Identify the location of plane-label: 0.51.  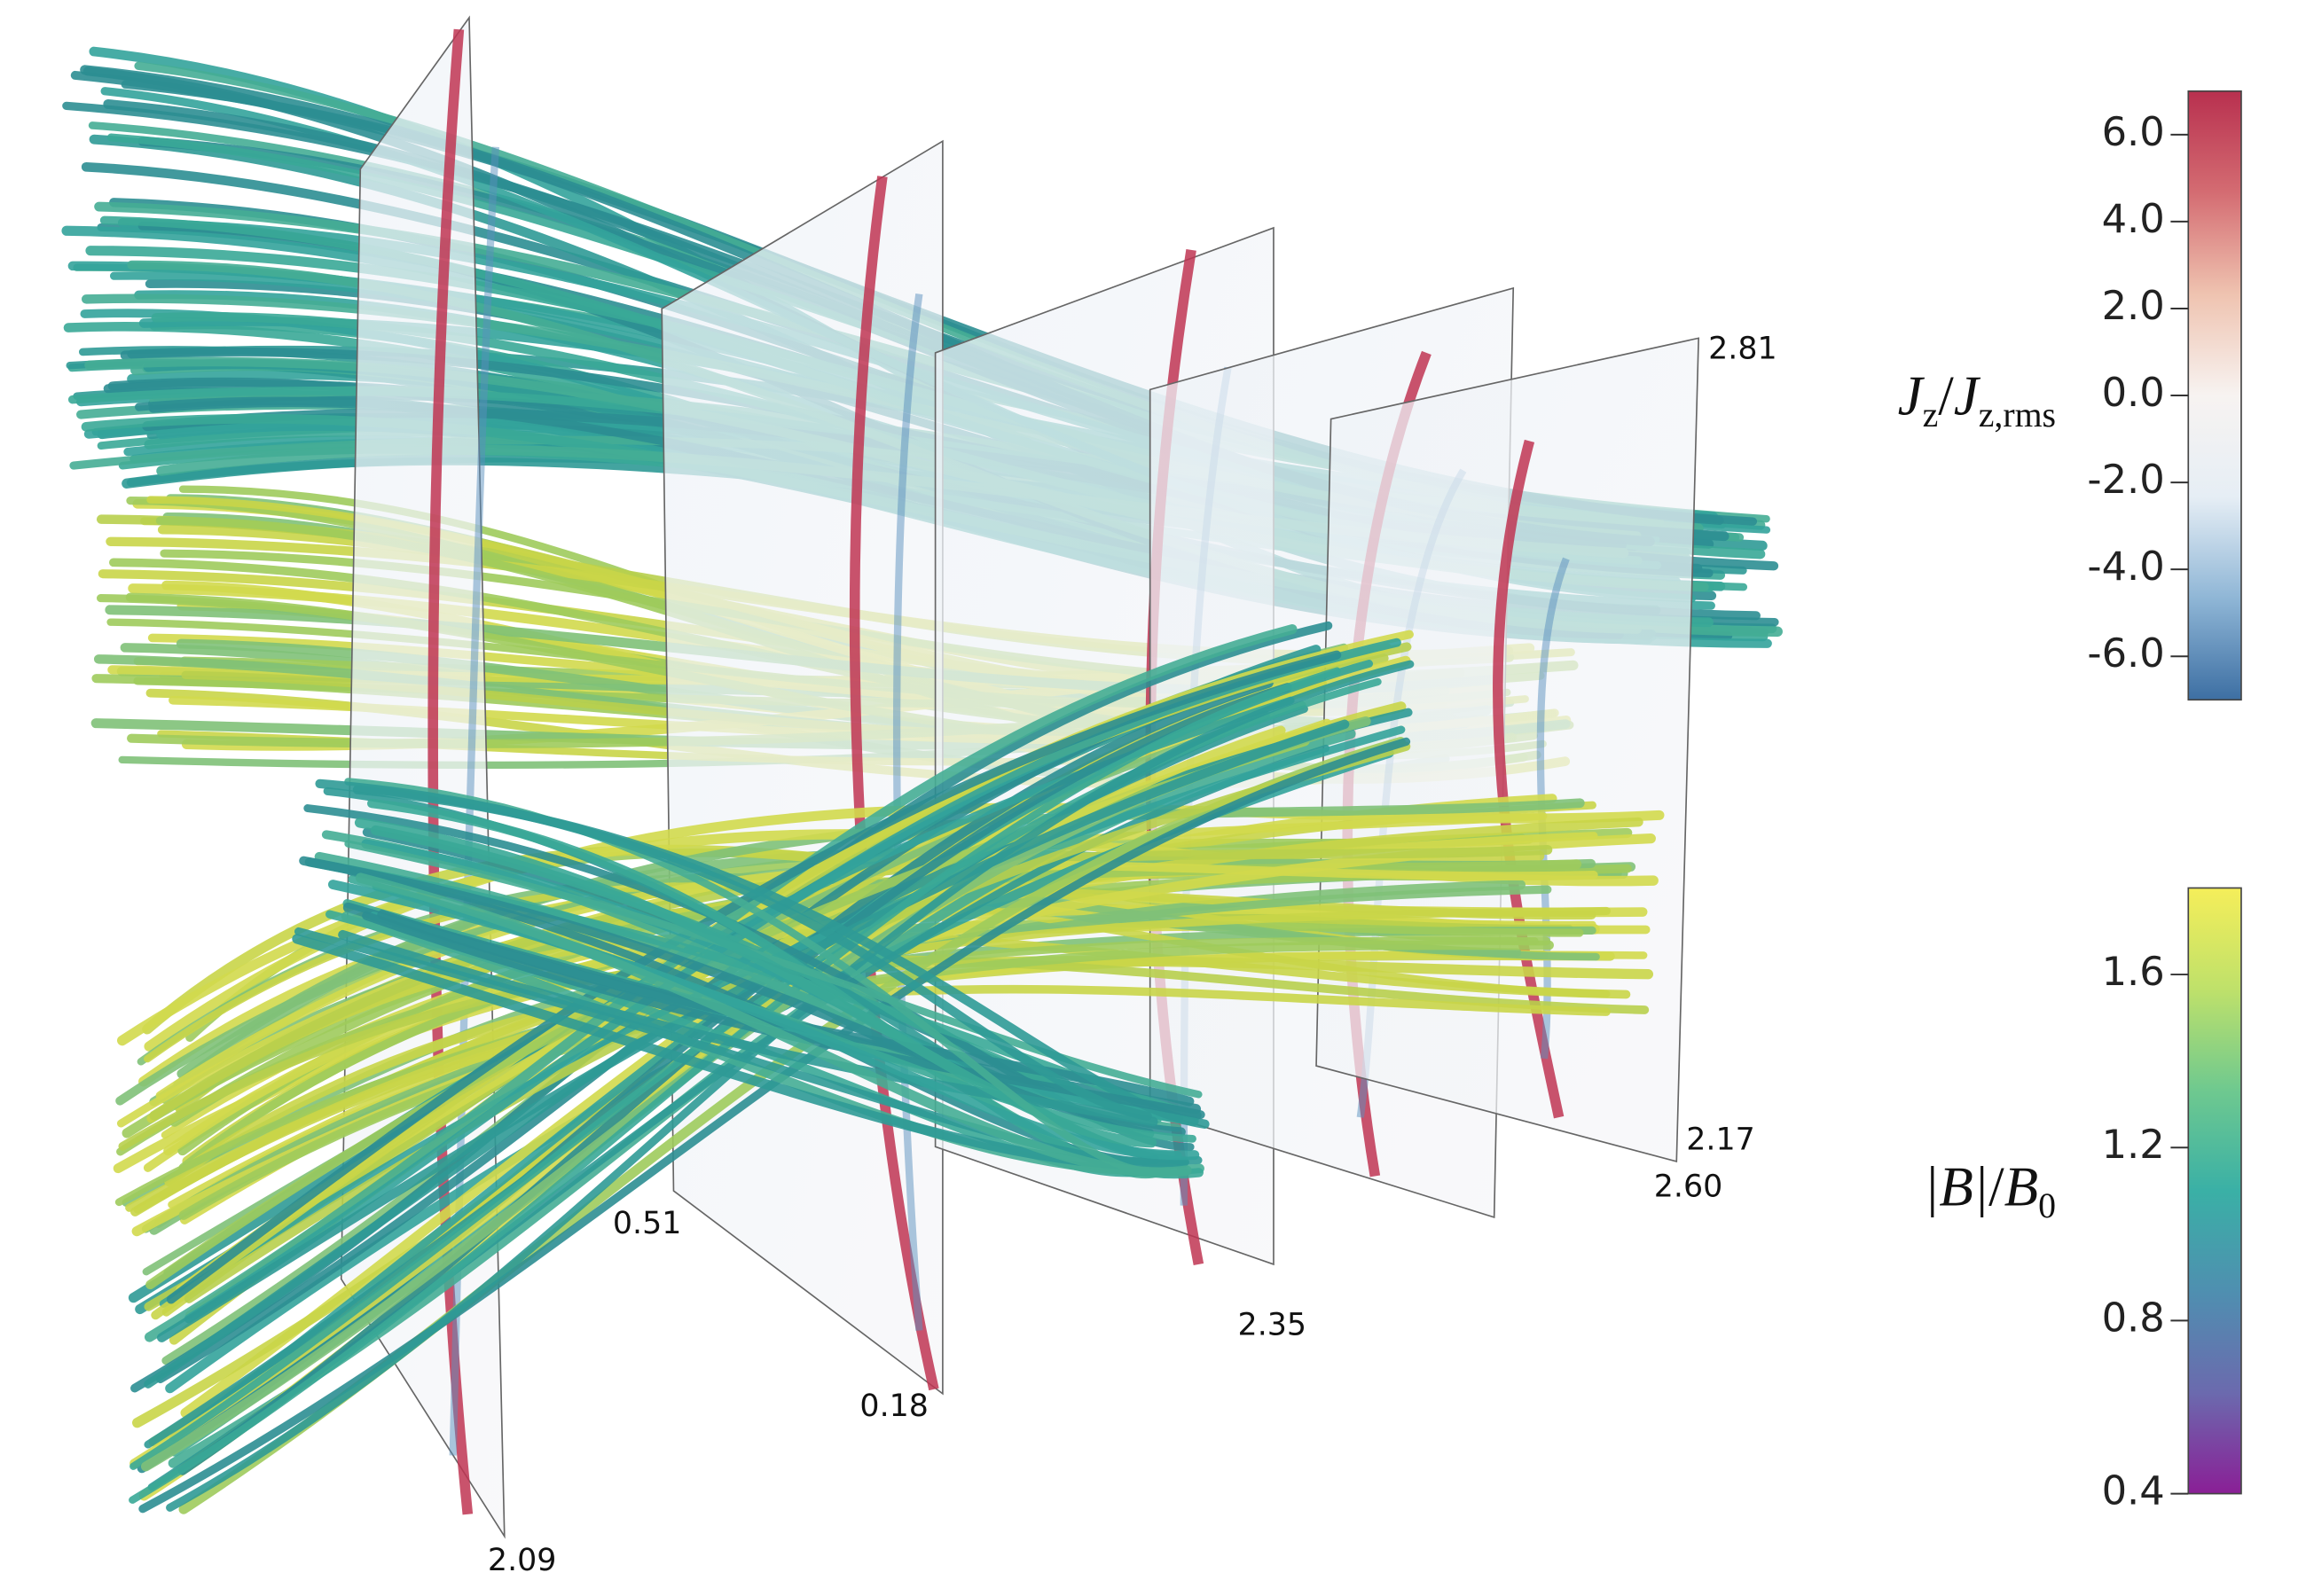
(647, 1223).